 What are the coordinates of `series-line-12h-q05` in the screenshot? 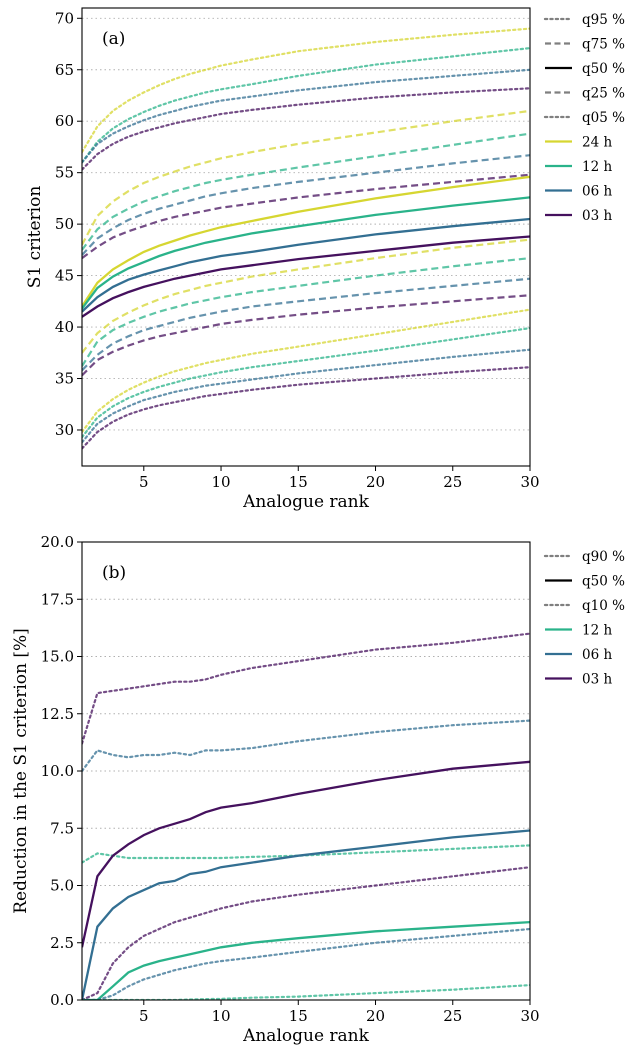 It's located at (306, 383).